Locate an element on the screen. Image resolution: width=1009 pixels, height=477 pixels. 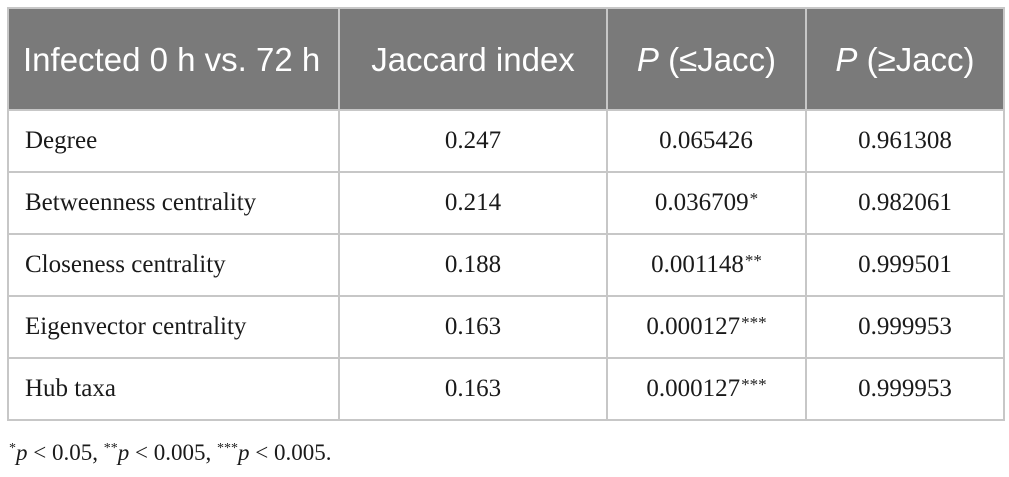
significance-mark: ** is located at coordinates (753, 260).